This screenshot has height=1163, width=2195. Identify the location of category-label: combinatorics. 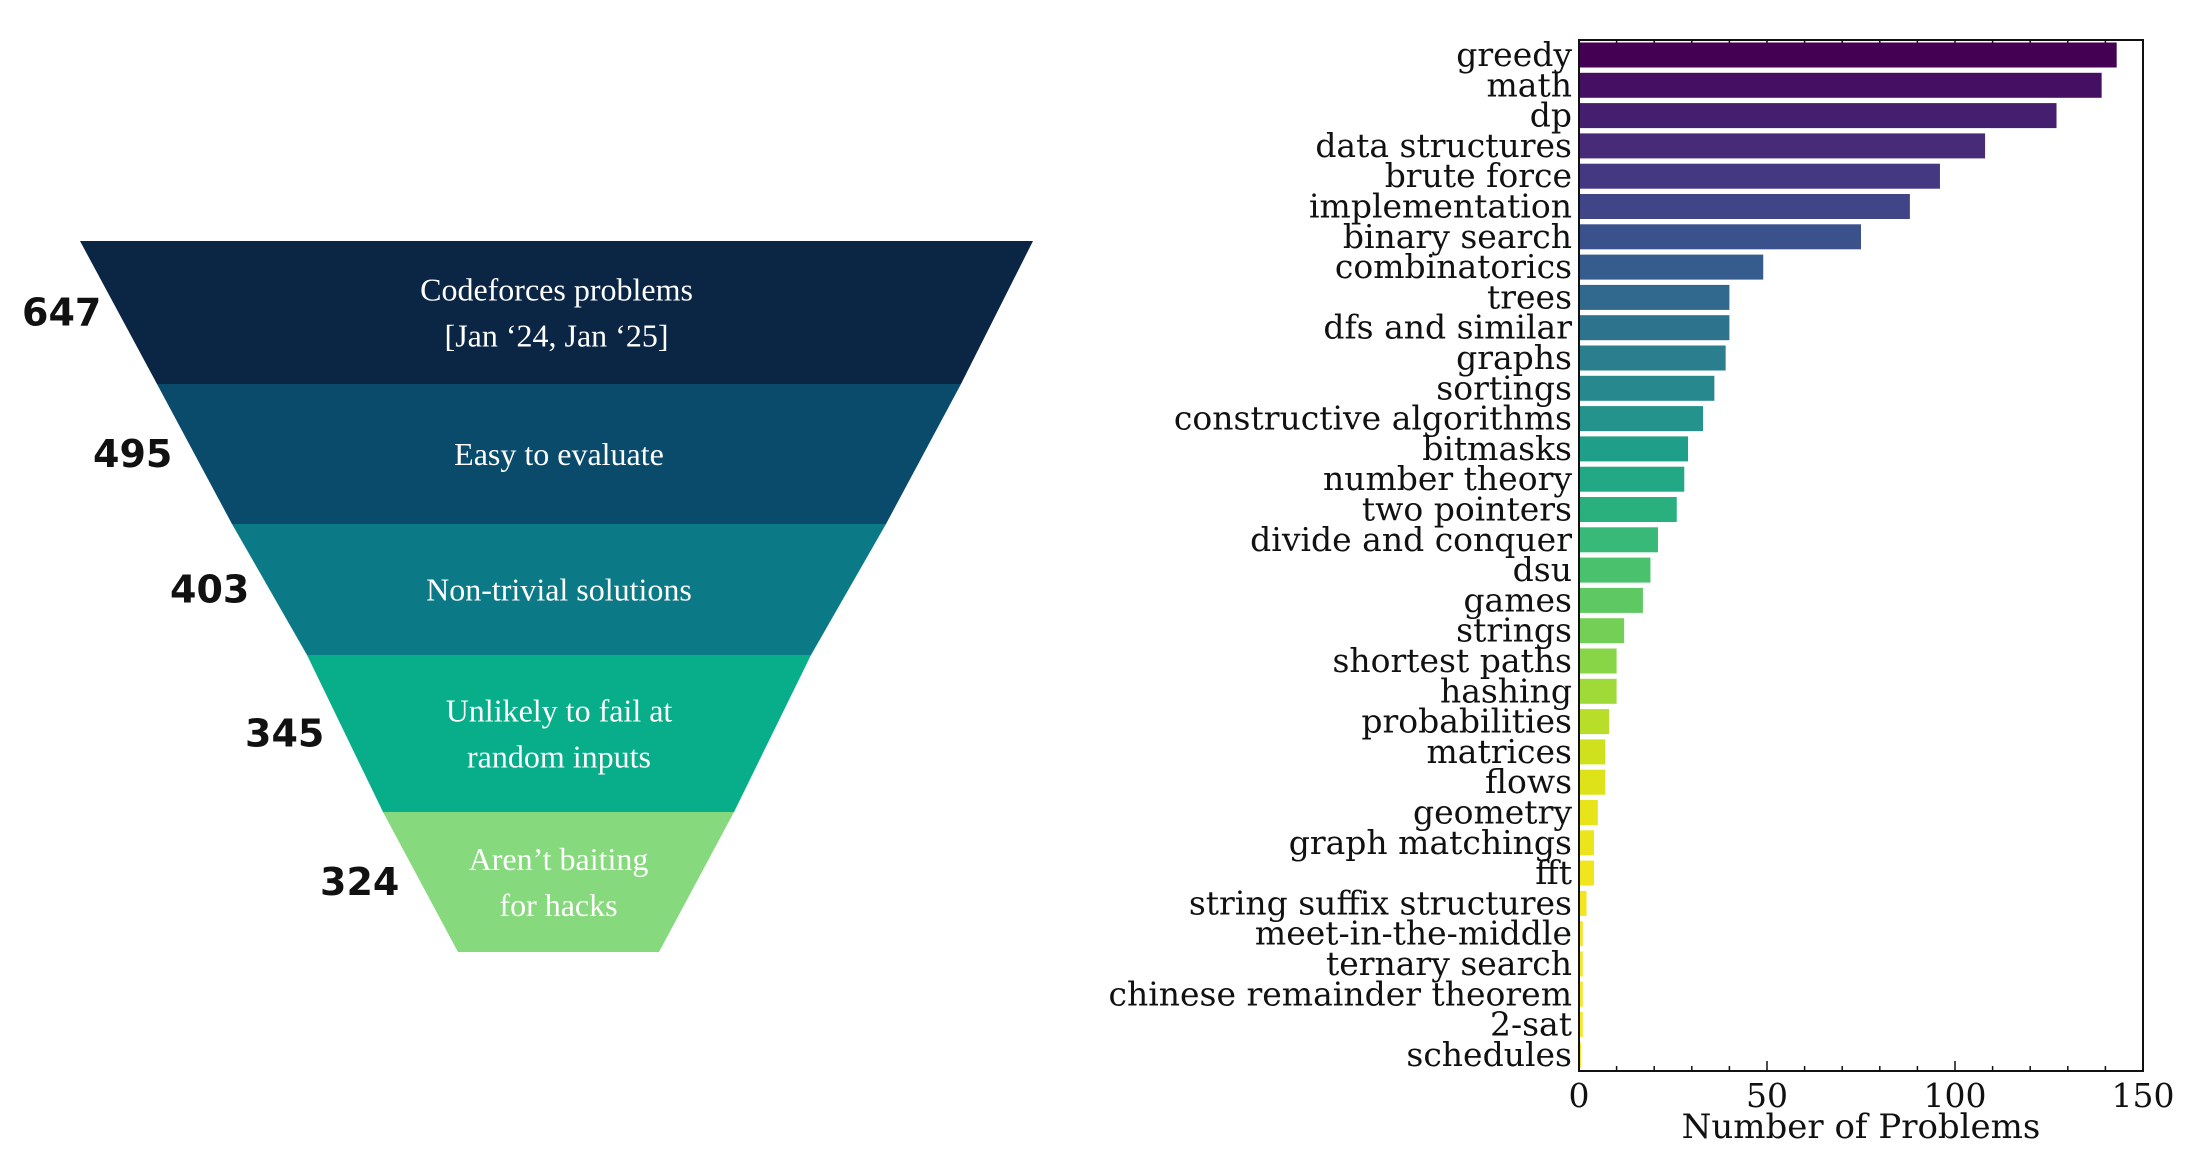
(1453, 266).